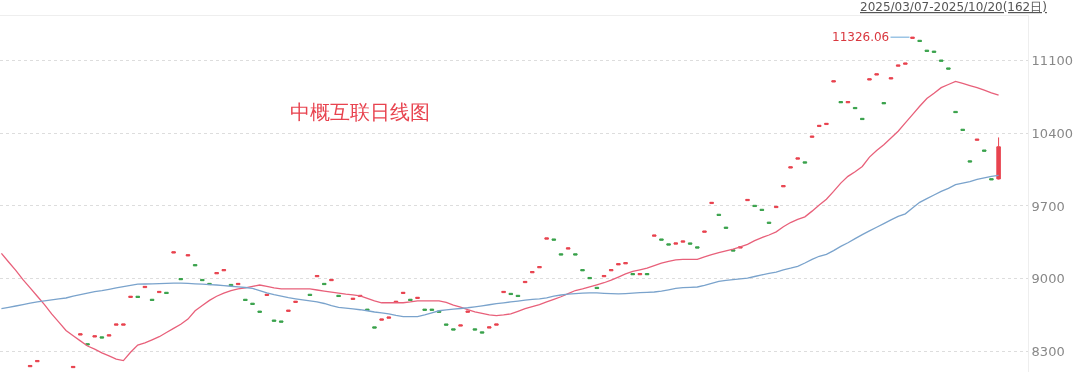 Image resolution: width=1080 pixels, height=372 pixels. Describe the element at coordinates (1048, 206) in the screenshot. I see `y-tick-label: 9700` at that location.